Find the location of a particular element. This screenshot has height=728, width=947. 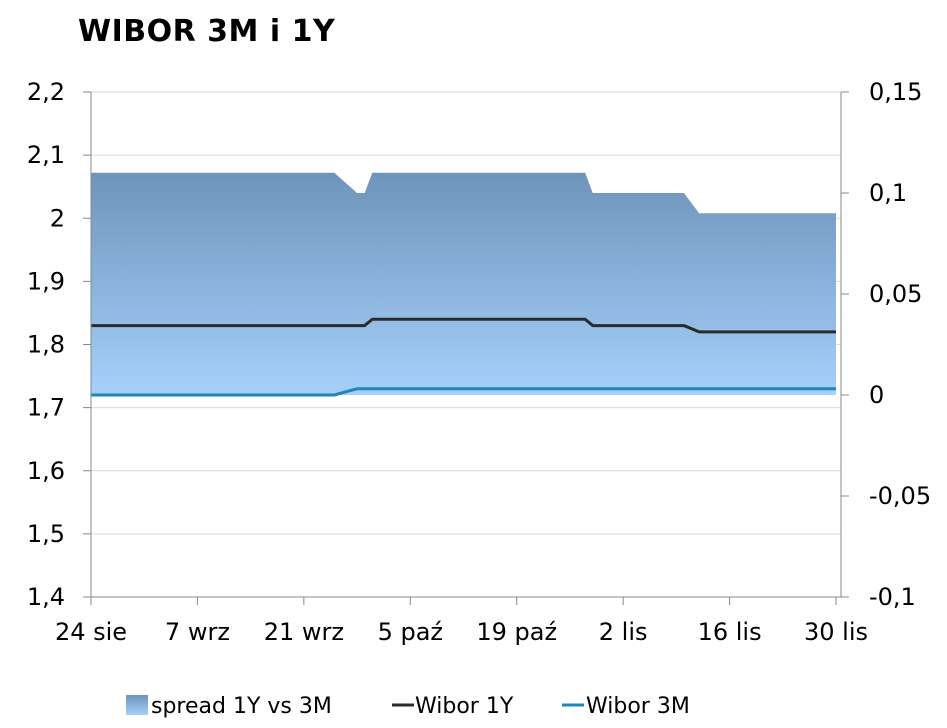

chart-title: WIBOR 3M i 1Y is located at coordinates (207, 31).